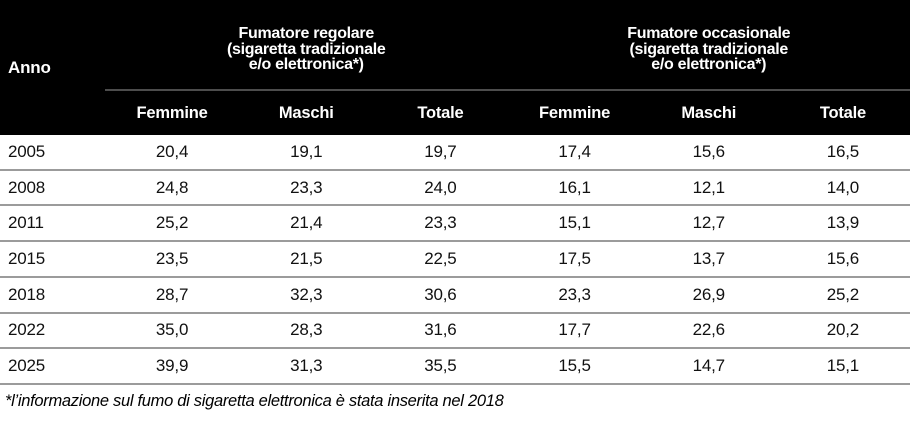 The height and width of the screenshot is (424, 910). What do you see at coordinates (708, 112) in the screenshot?
I see `column-header-maschi-occasionale: Maschi` at bounding box center [708, 112].